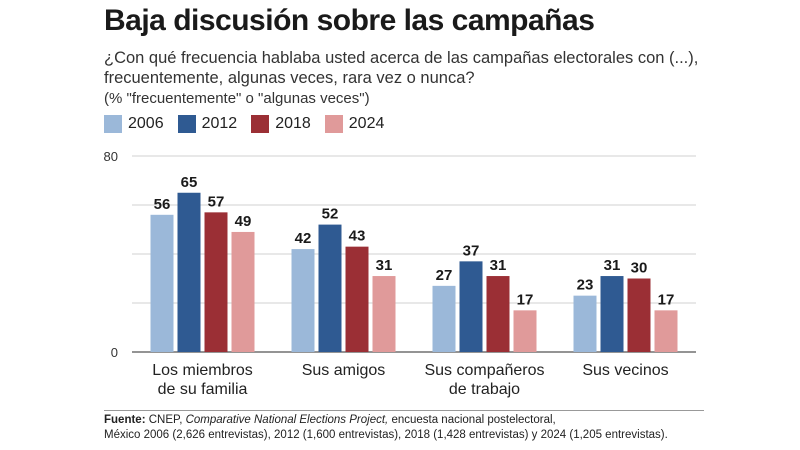  I want to click on category-label-2-0: Sus compañeros, so click(484, 370).